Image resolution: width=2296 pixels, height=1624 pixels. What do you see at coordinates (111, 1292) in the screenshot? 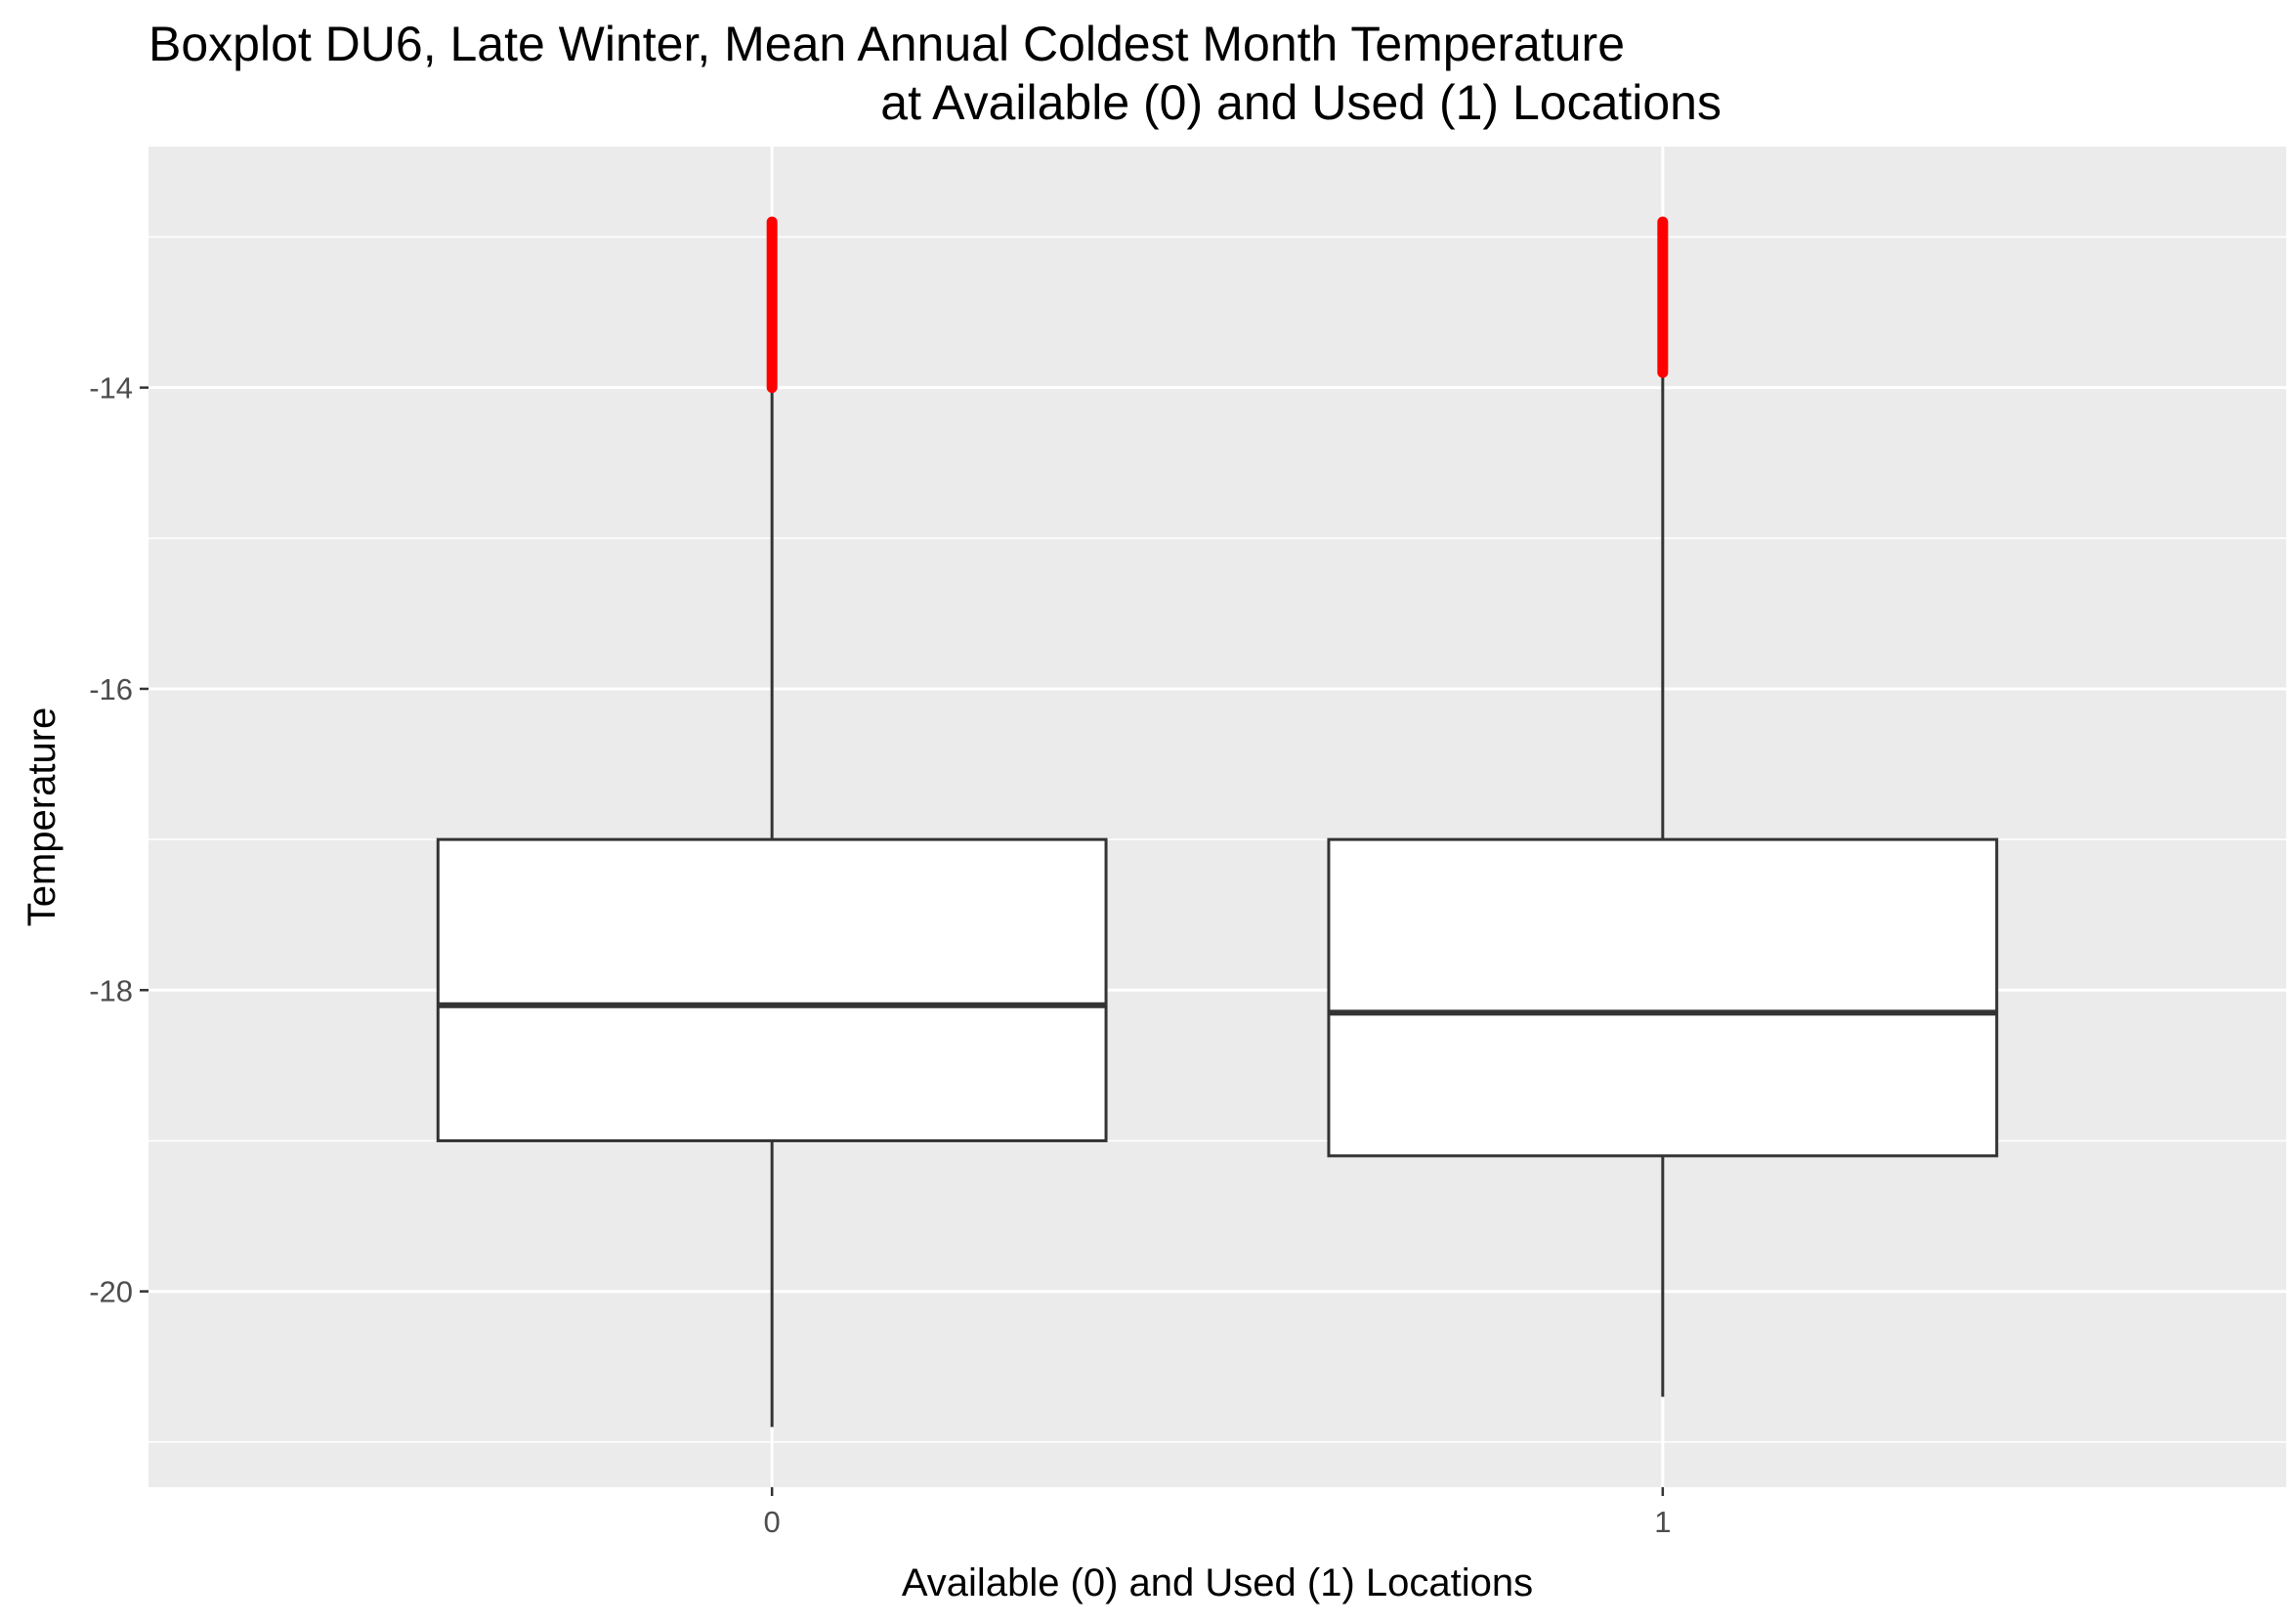
I see `y-tick-label: -20` at bounding box center [111, 1292].